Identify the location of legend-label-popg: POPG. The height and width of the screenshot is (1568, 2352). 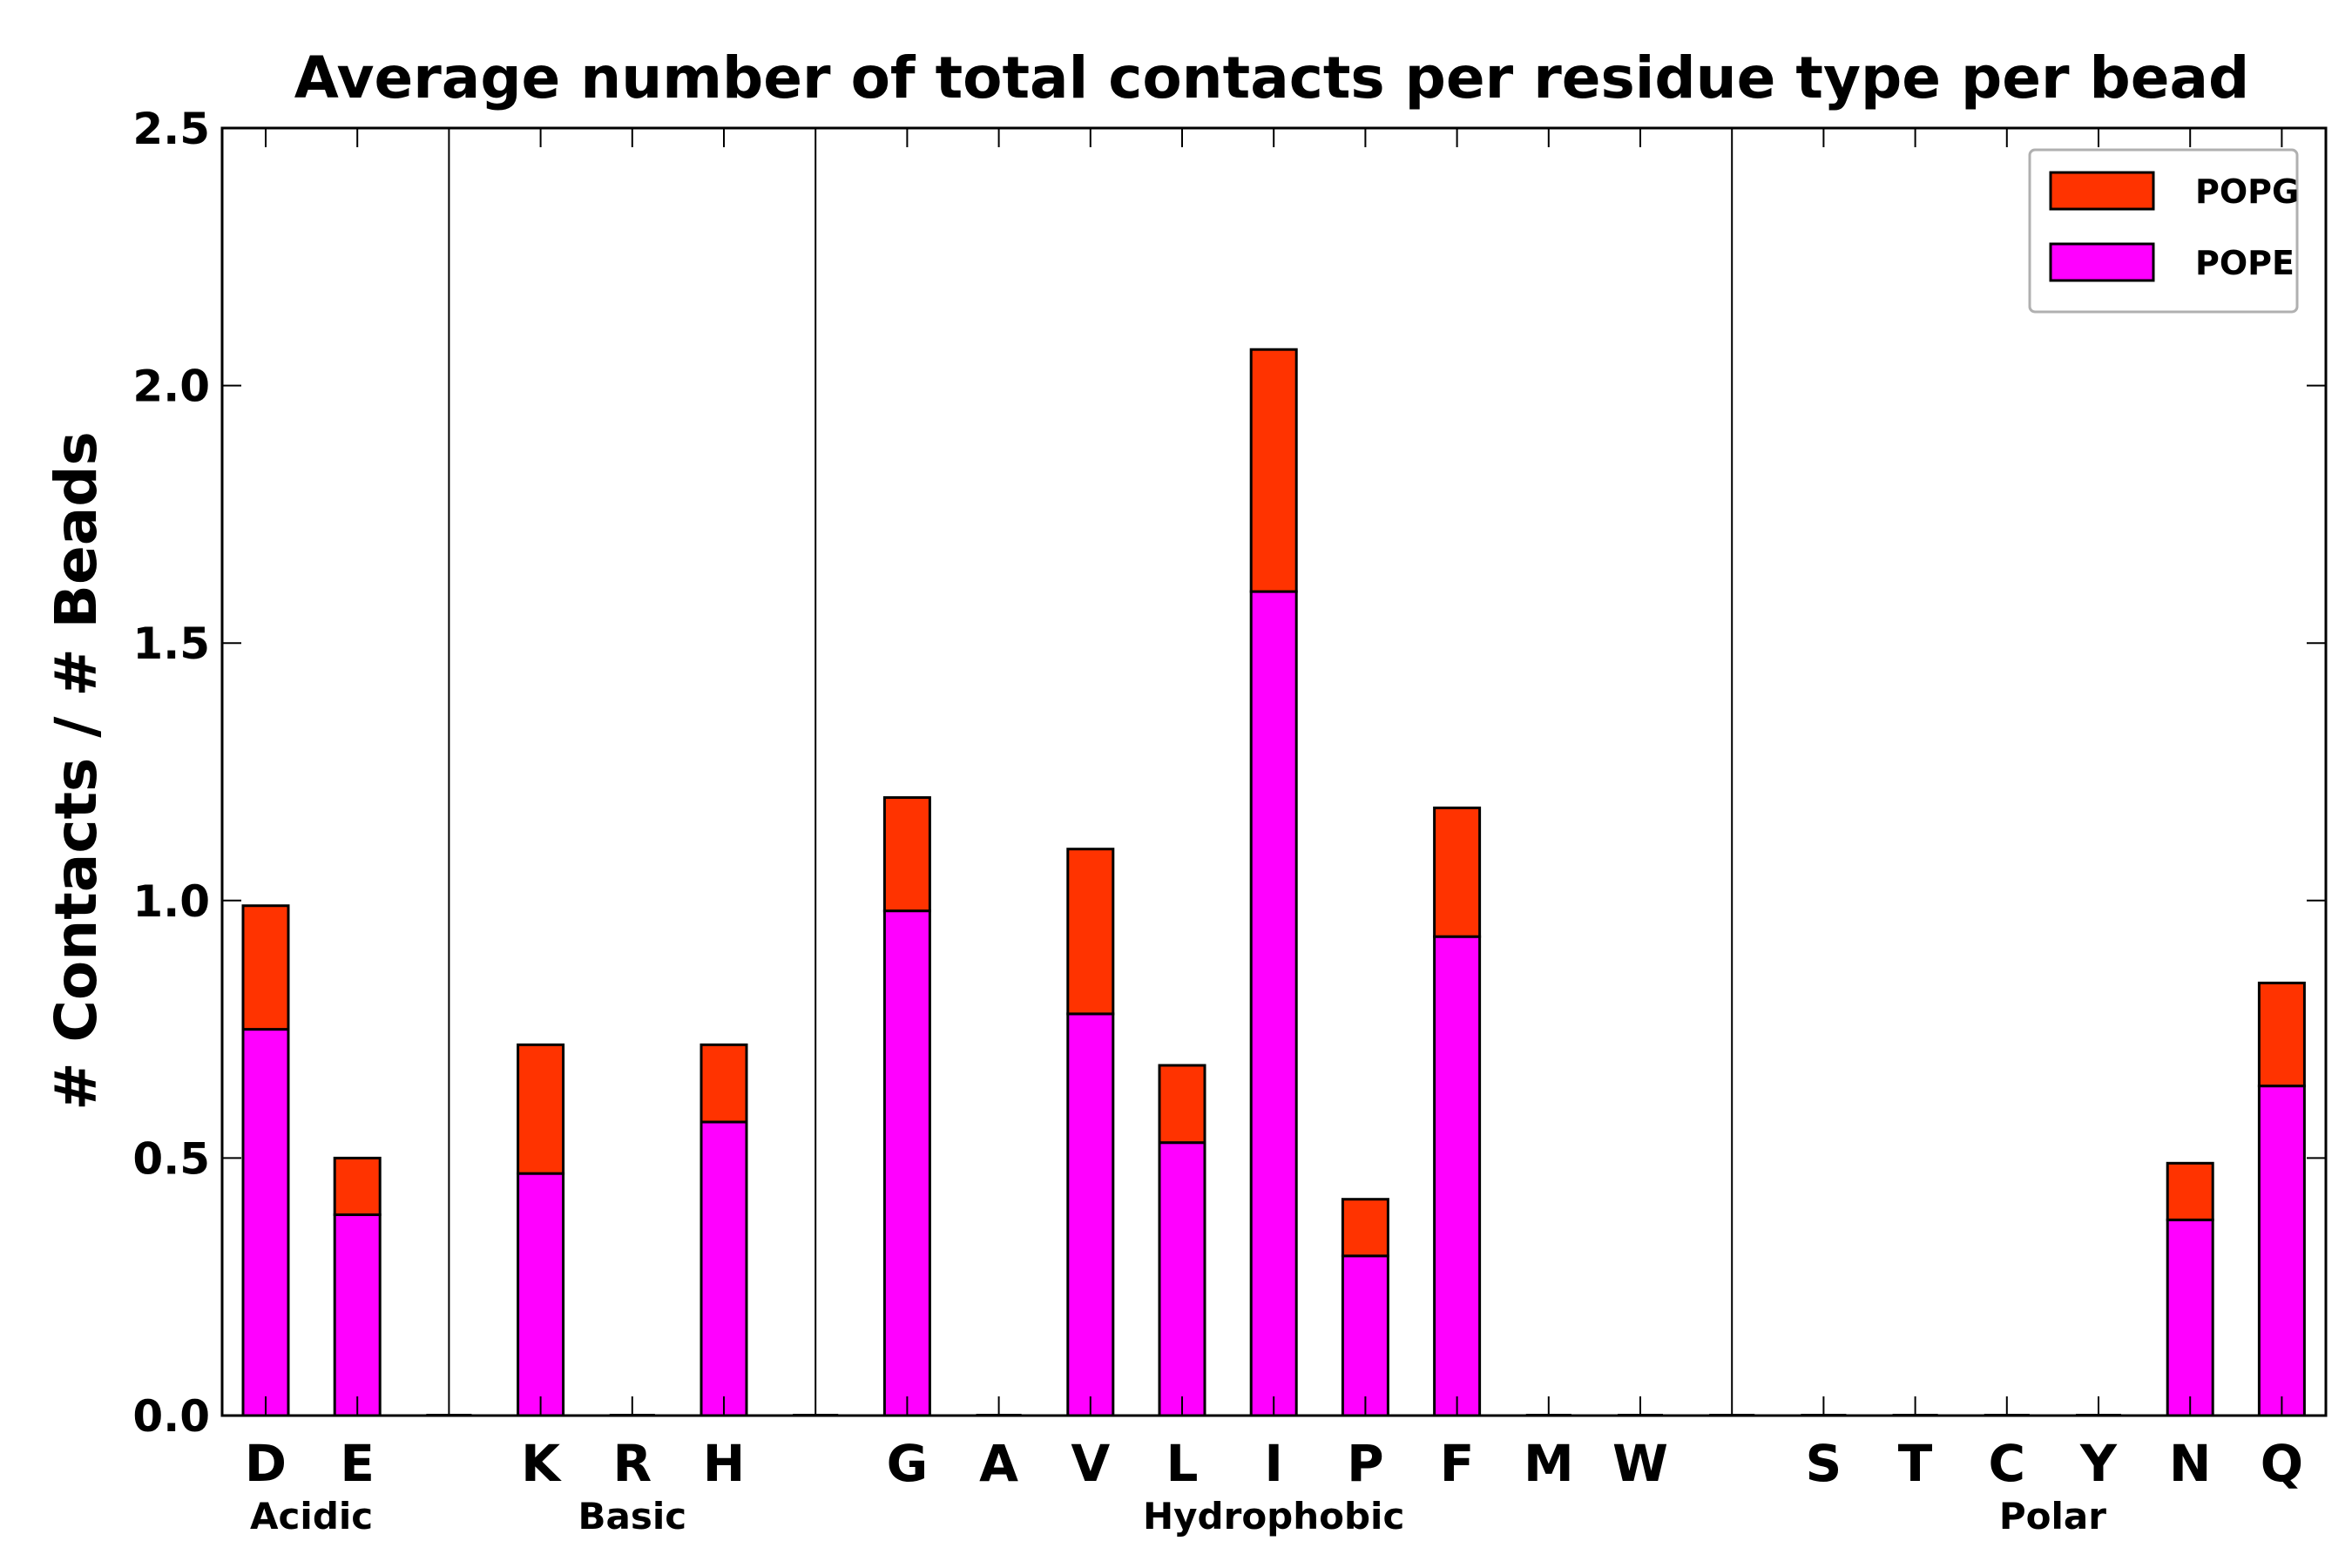
(2247, 191).